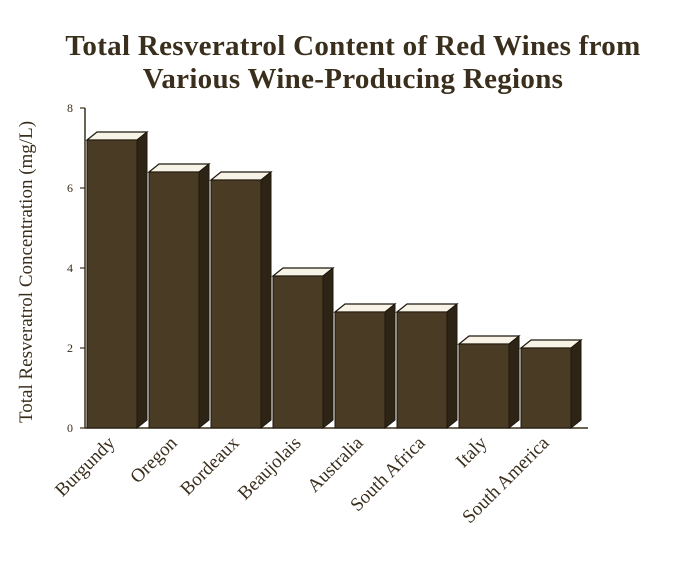  I want to click on x-tick-label: Burgundy, so click(85, 466).